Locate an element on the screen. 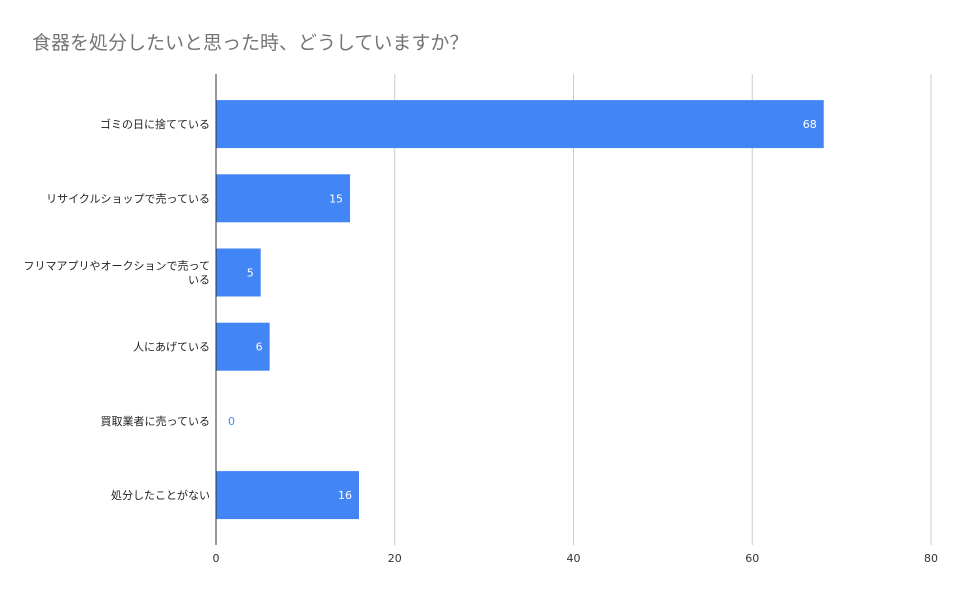 This screenshot has width=961, height=595. category-label-line: いる is located at coordinates (199, 280).